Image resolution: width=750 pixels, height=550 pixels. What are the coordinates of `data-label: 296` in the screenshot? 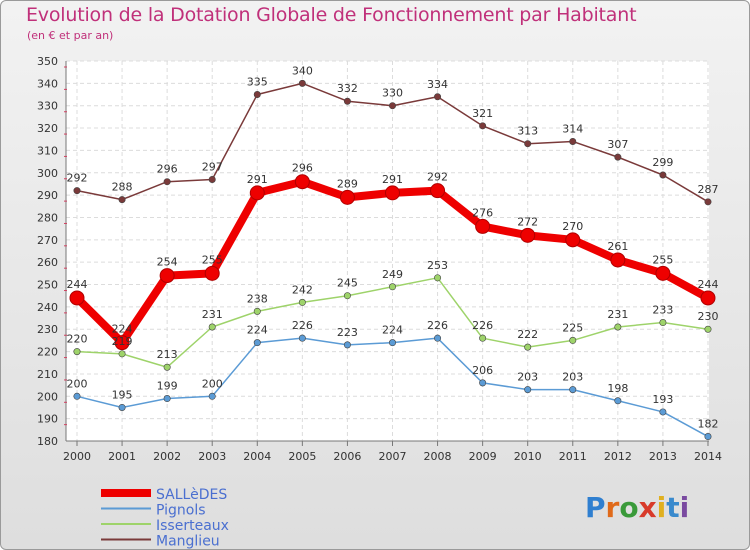 It's located at (167, 169).